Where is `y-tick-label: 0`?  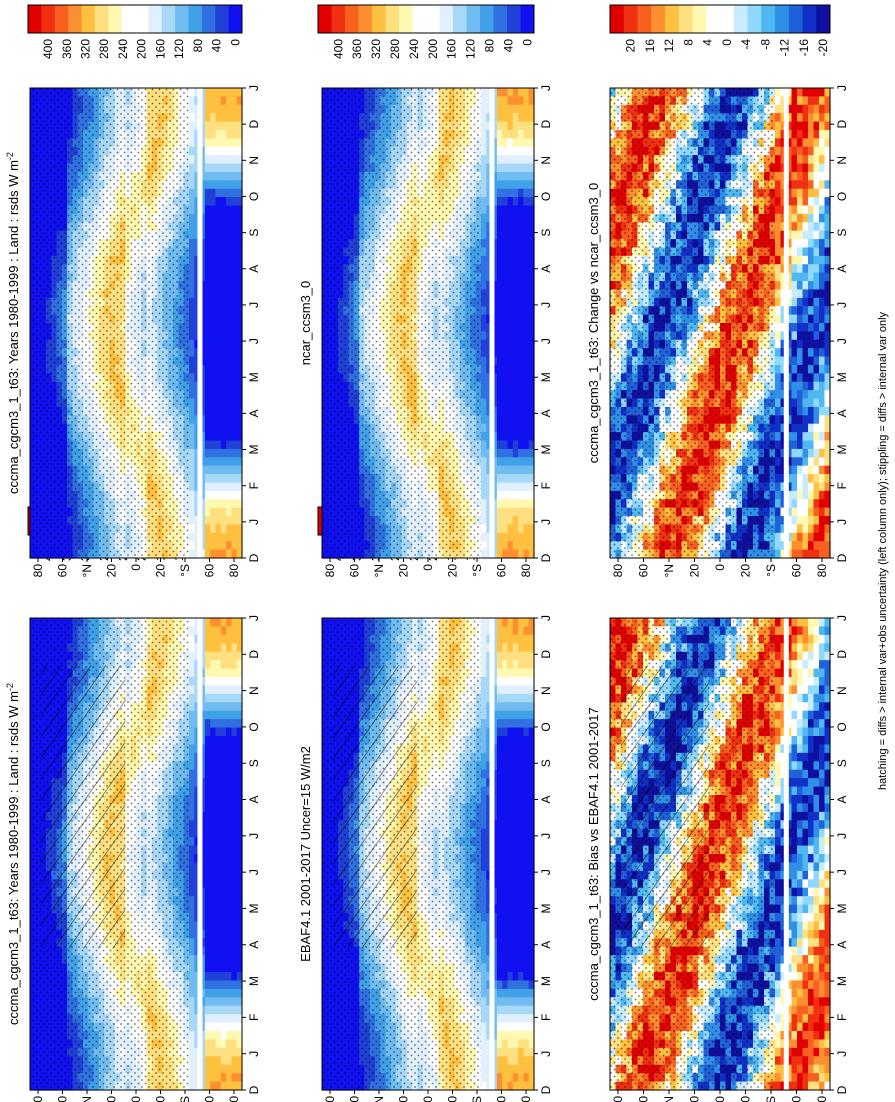 y-tick-label: 0 is located at coordinates (136, 567).